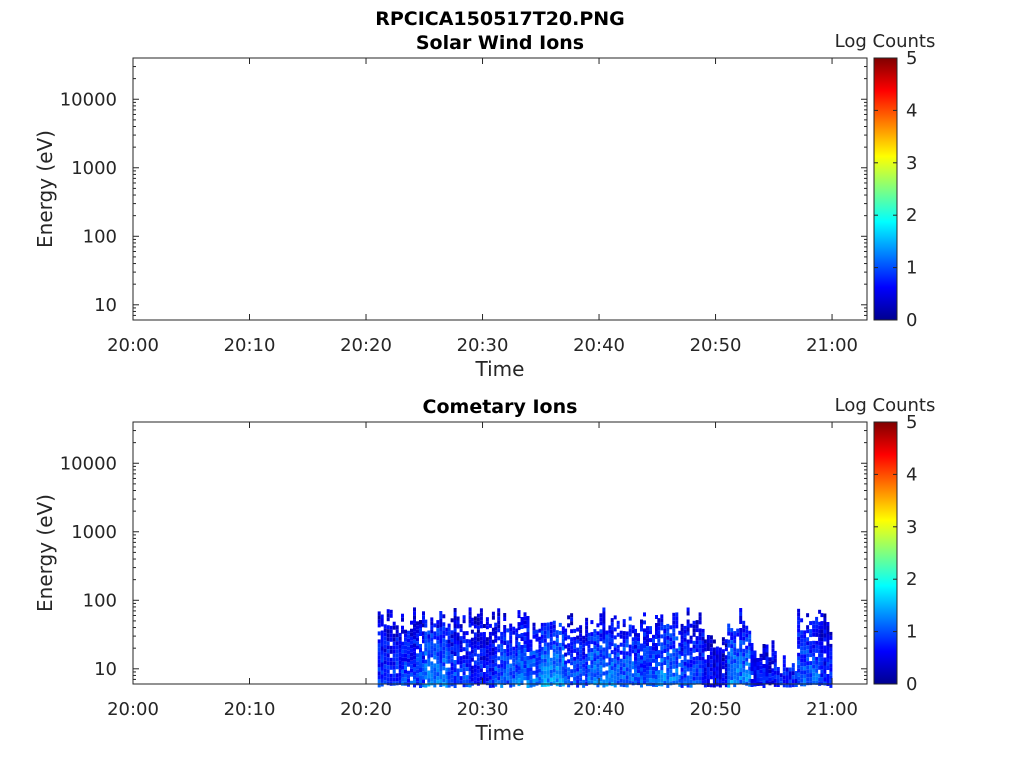 The image size is (1024, 768). What do you see at coordinates (94, 168) in the screenshot?
I see `y-tick-label: 1000` at bounding box center [94, 168].